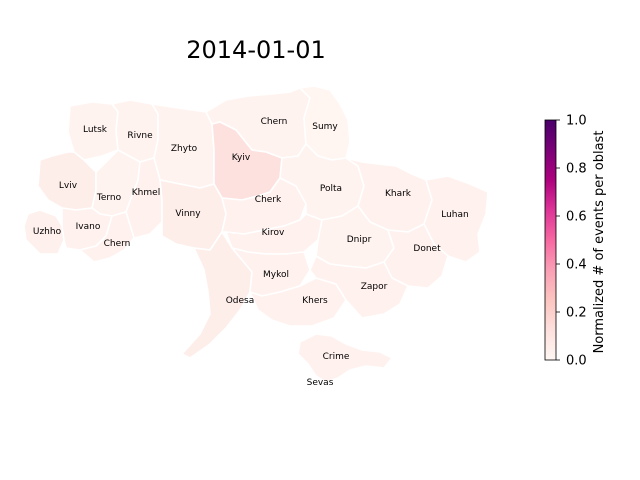 The image size is (640, 480). What do you see at coordinates (576, 169) in the screenshot?
I see `colorbar-tick-label: 0.8` at bounding box center [576, 169].